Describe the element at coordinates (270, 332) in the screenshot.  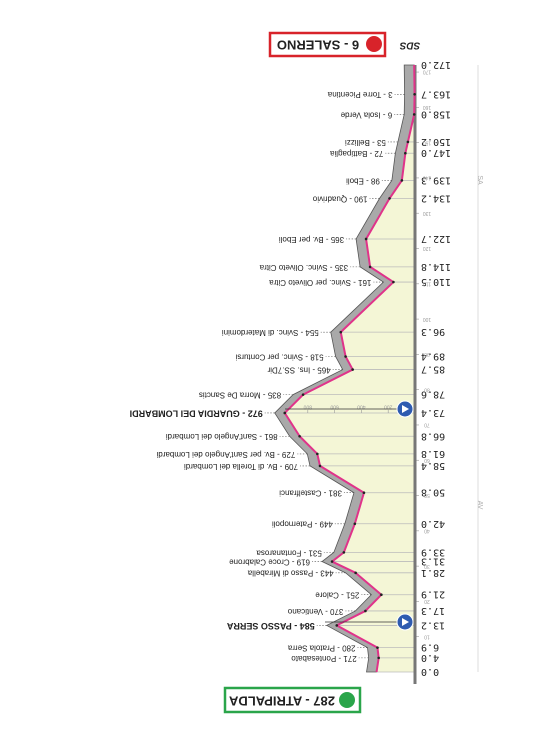
I see `place-label: 554 - Svinc. di Materdomini` at that location.